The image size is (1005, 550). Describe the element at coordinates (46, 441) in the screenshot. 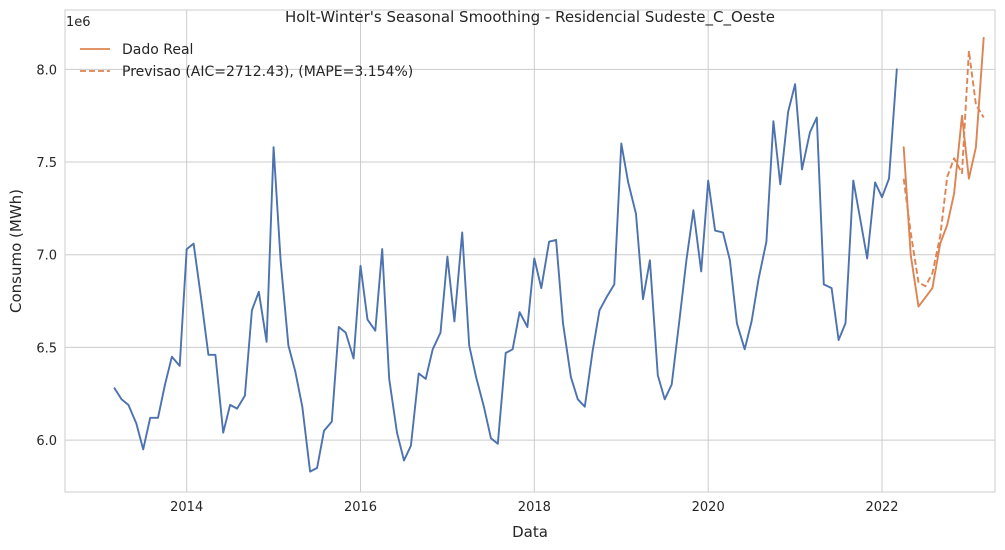

I see `y-tick-label: 6.0` at that location.